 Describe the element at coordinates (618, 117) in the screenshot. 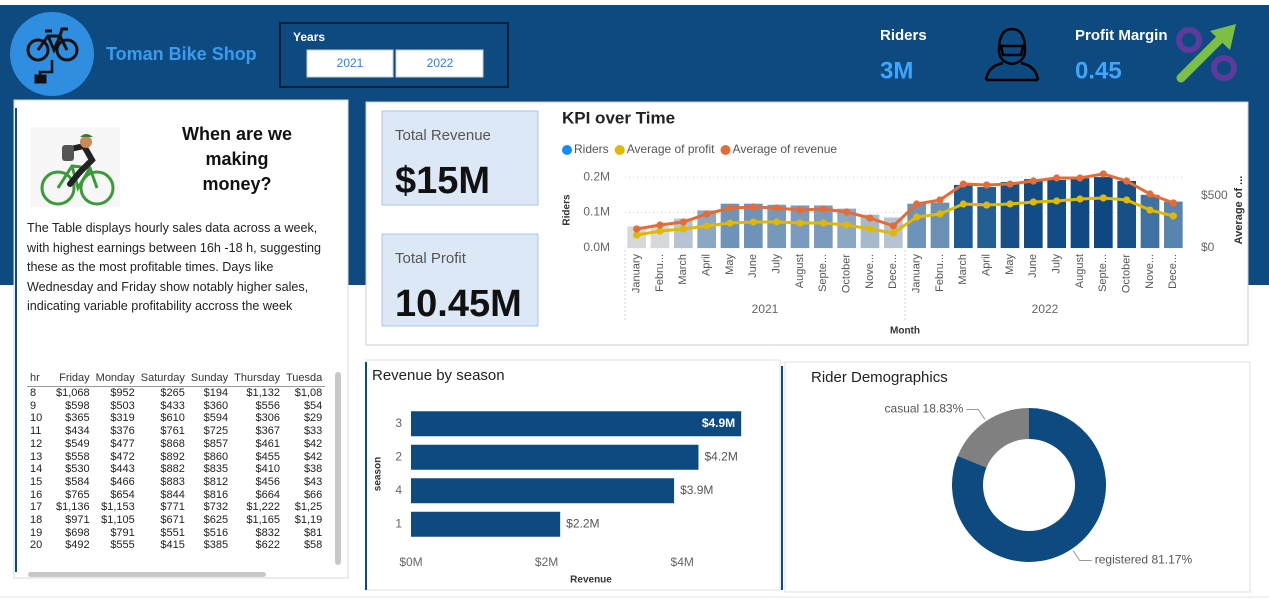

I see `chart-title: KPI over Time` at that location.